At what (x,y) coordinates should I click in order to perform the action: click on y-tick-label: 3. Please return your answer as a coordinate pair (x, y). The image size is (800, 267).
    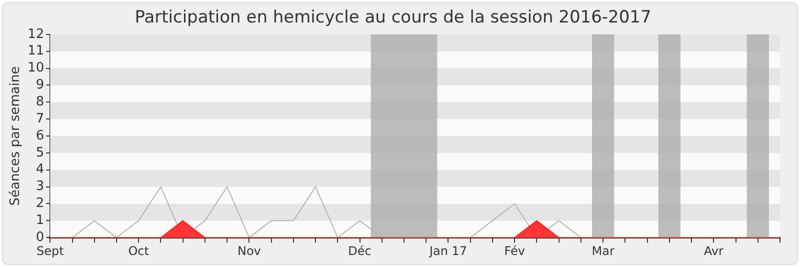
    Looking at the image, I should click on (40, 186).